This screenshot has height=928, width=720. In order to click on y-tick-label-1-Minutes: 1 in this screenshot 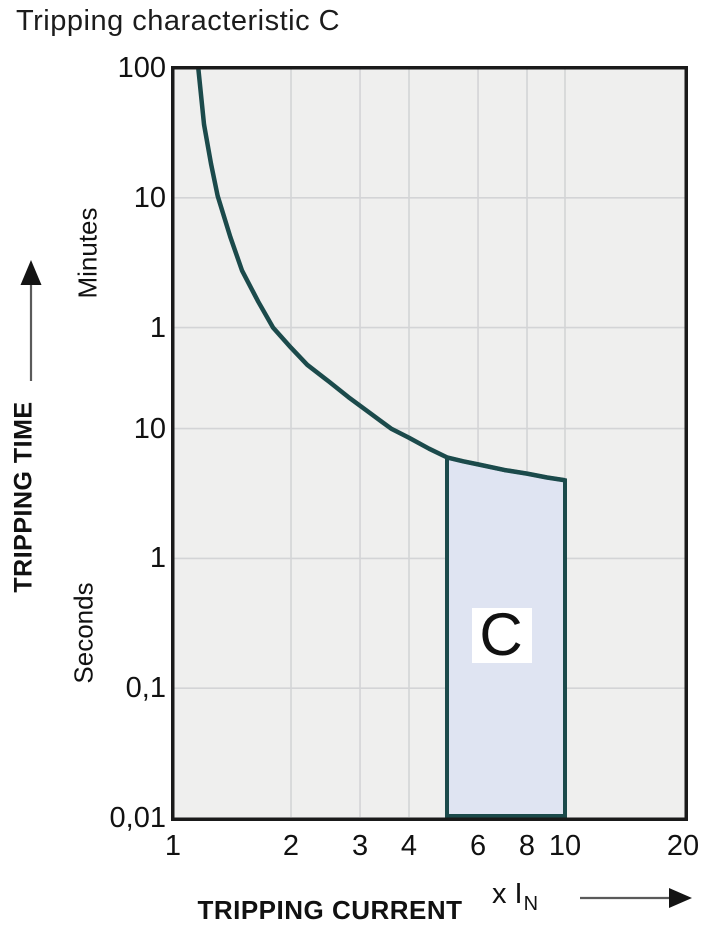, I will do `click(157, 327)`.